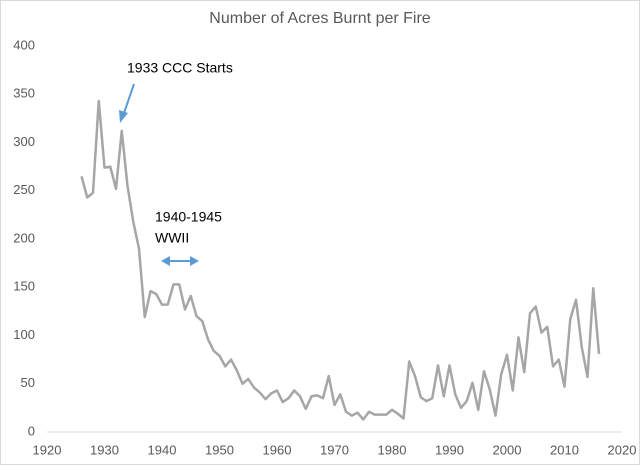 The height and width of the screenshot is (465, 640). I want to click on arrows, so click(159, 174).